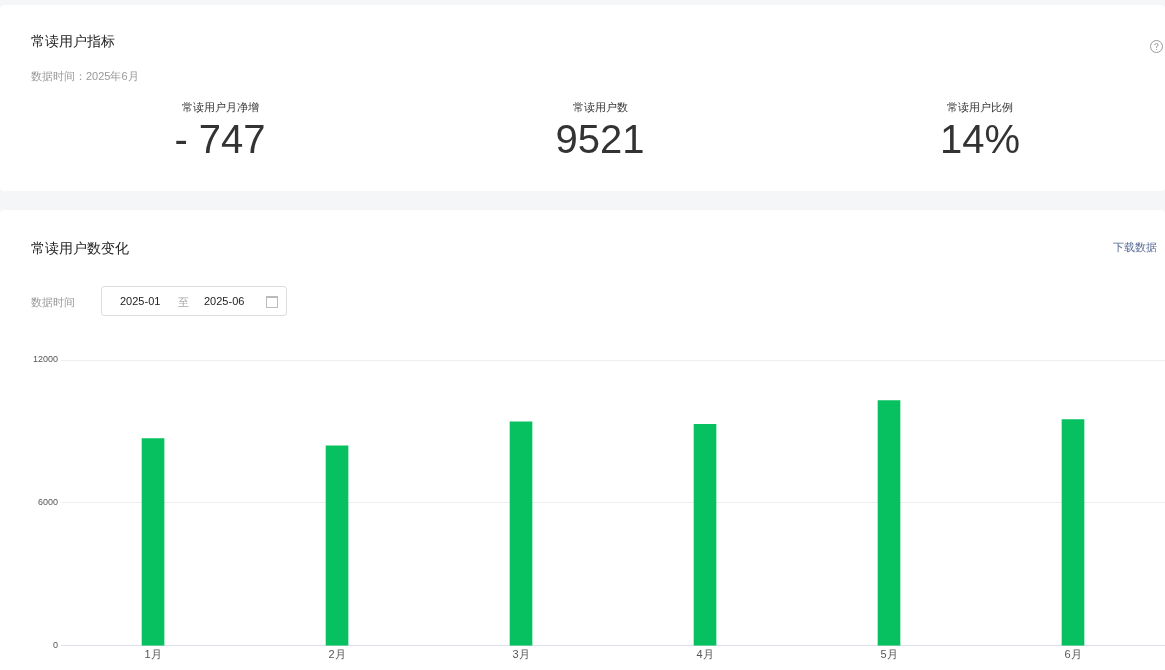 The height and width of the screenshot is (670, 1165). What do you see at coordinates (980, 139) in the screenshot?
I see `text: 14%` at bounding box center [980, 139].